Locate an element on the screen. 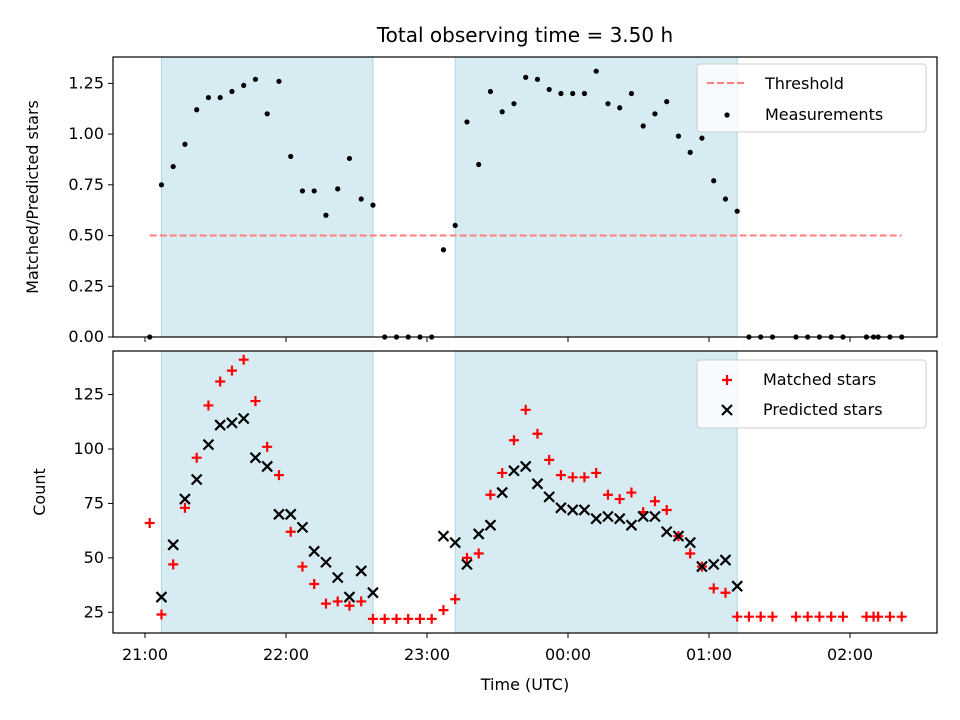  count-y-tick-label: 125 is located at coordinates (88, 394).